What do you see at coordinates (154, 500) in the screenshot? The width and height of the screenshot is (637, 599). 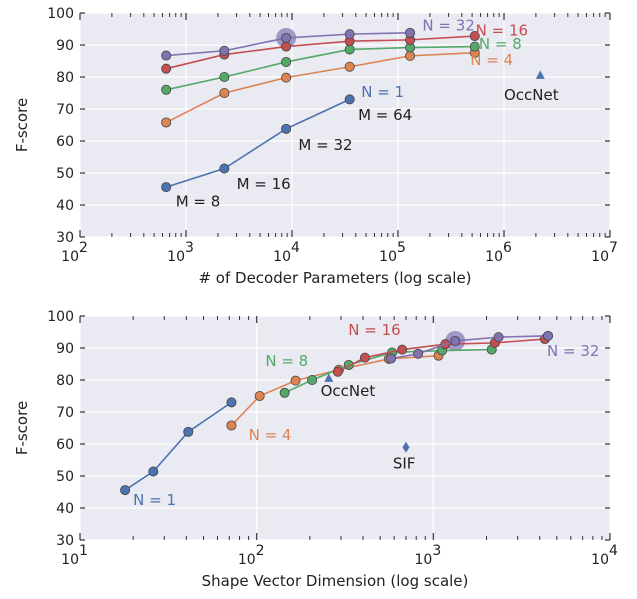 I see `annotation-label: N = 1` at bounding box center [154, 500].